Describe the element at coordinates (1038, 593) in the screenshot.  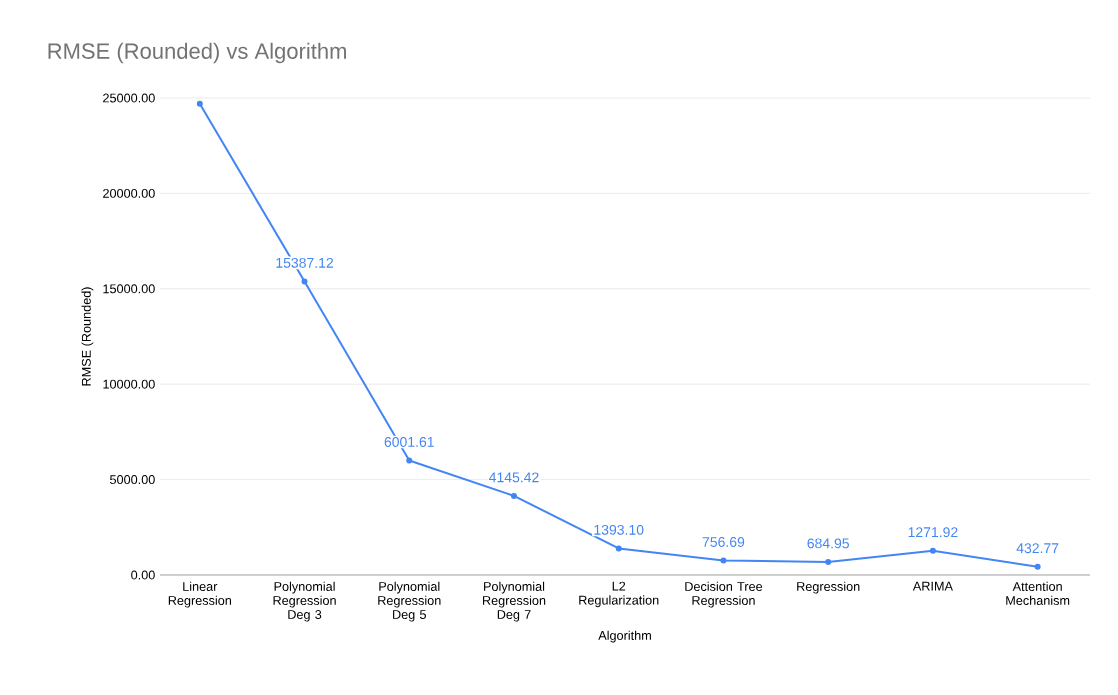
I see `x-tick-label: Attention Mechanism` at that location.